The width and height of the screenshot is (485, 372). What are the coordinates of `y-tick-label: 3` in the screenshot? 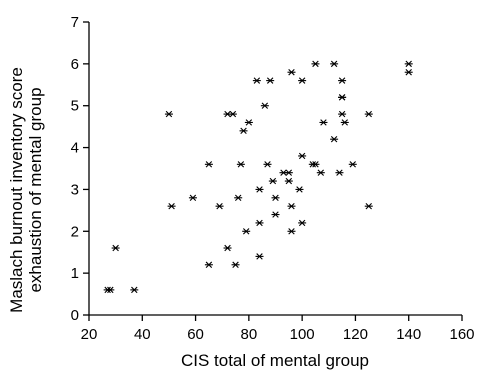 It's located at (75, 189).